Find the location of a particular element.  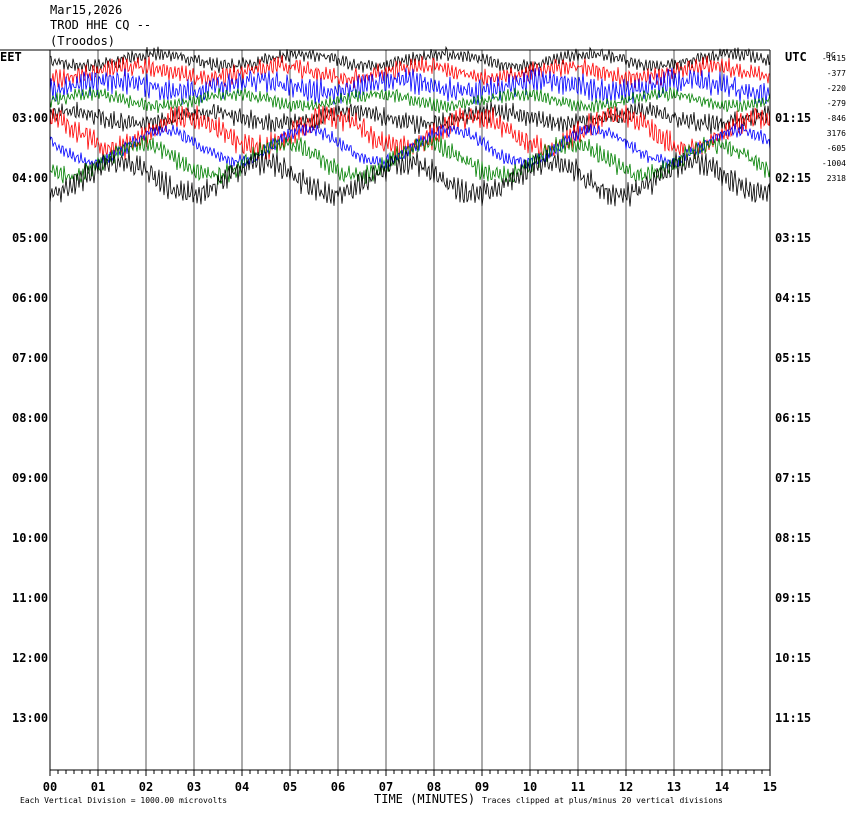

right-hour-label: 09:15 is located at coordinates (793, 598).